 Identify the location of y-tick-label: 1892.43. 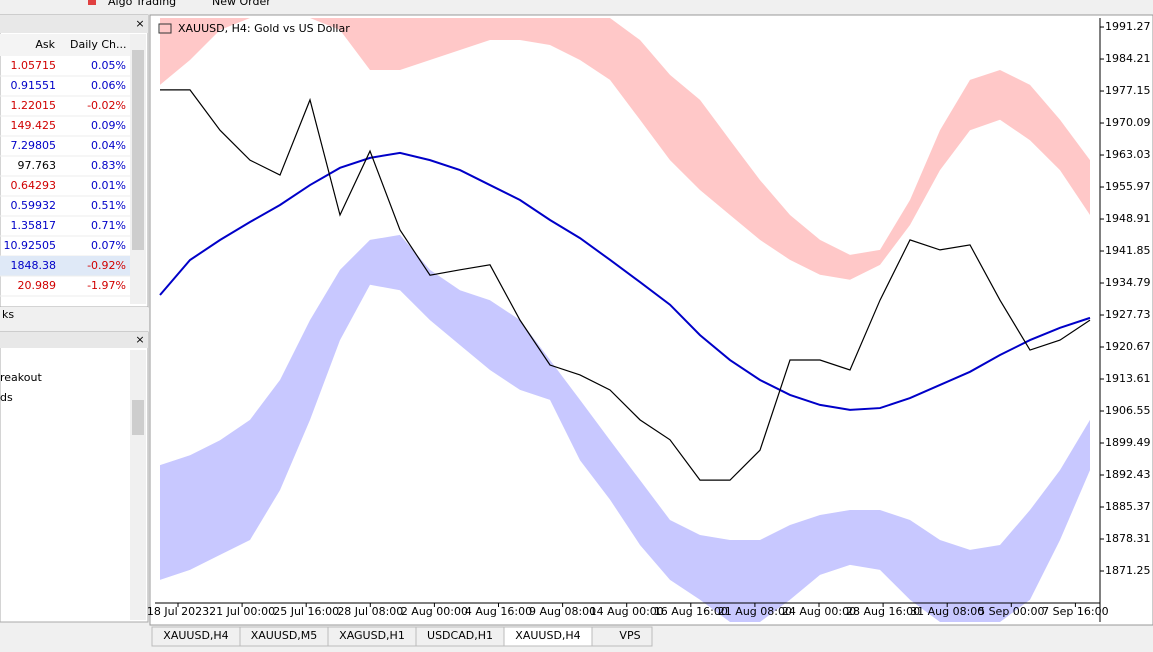
(1128, 474).